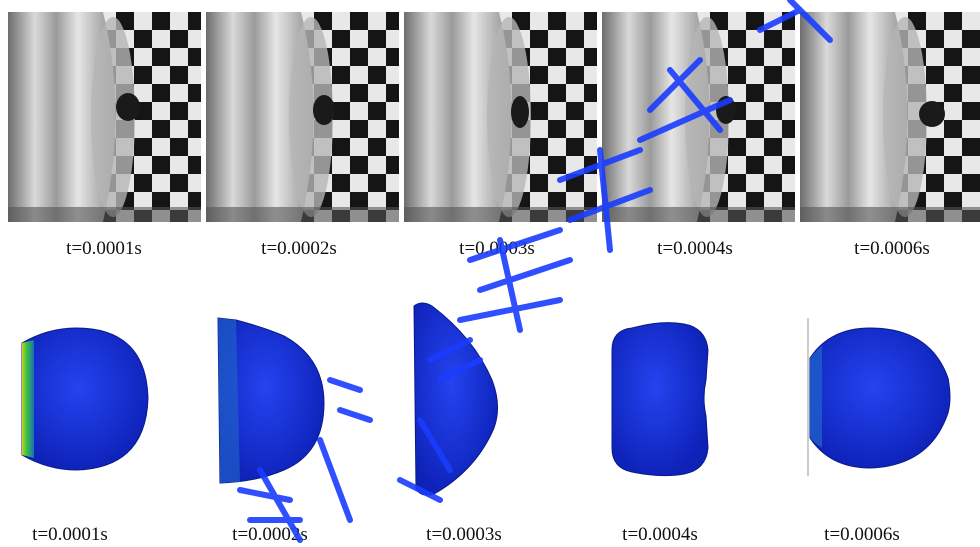 The image size is (980, 547). I want to click on photo-caption-4: t=0.0004s, so click(695, 248).